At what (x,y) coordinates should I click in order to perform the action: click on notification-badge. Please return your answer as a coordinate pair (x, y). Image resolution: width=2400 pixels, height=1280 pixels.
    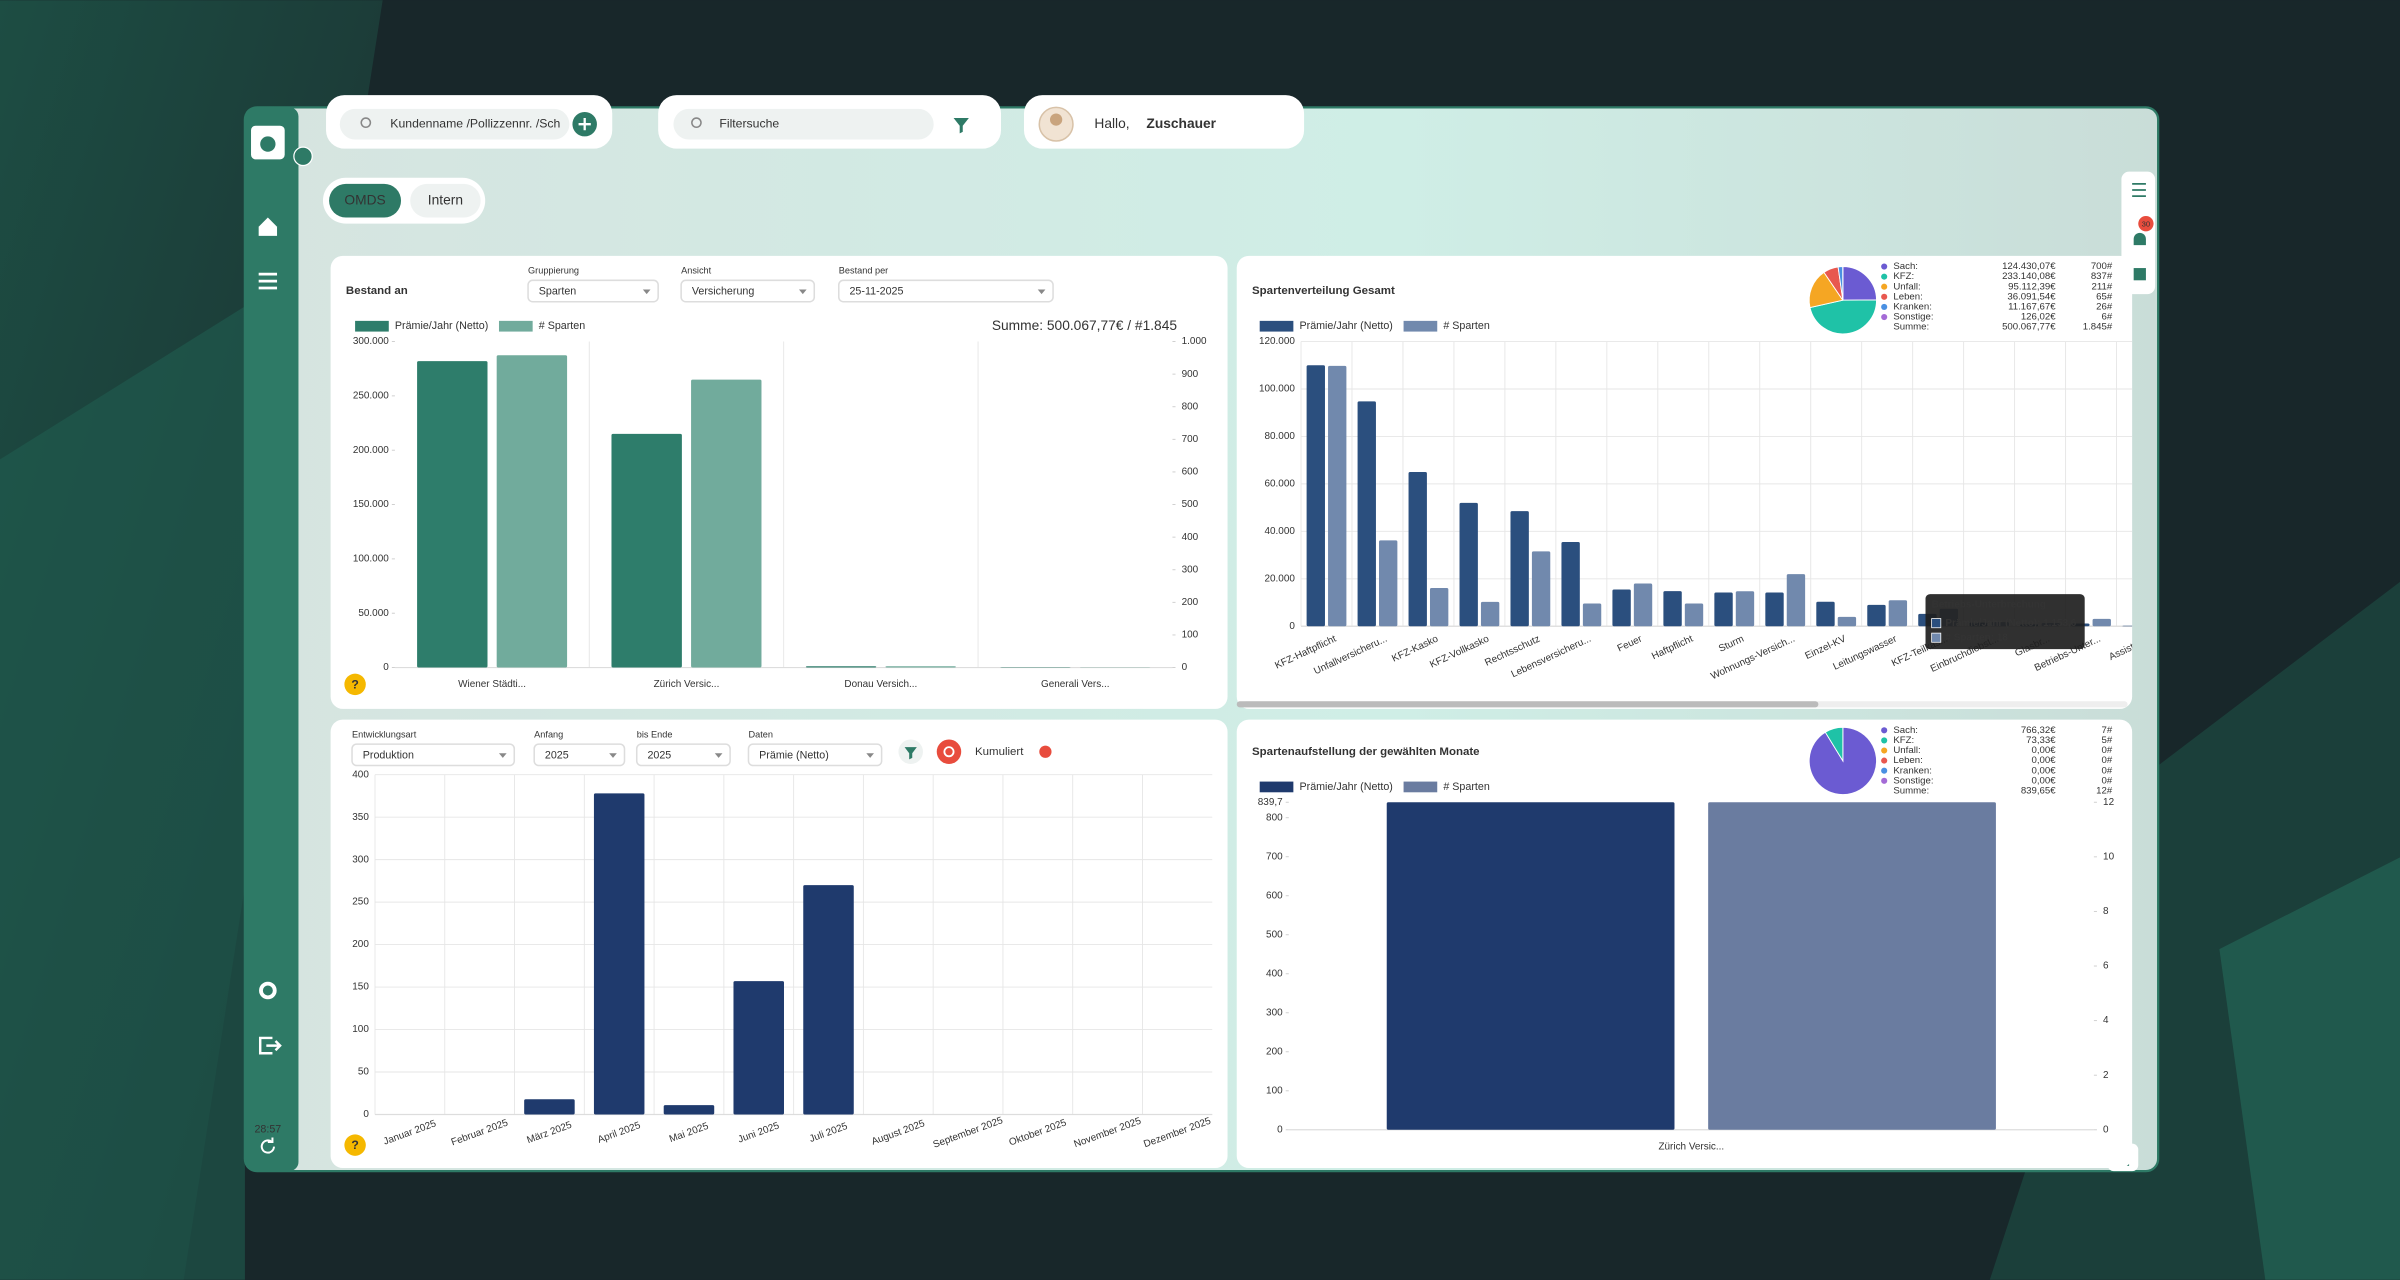
    Looking at the image, I should click on (2146, 224).